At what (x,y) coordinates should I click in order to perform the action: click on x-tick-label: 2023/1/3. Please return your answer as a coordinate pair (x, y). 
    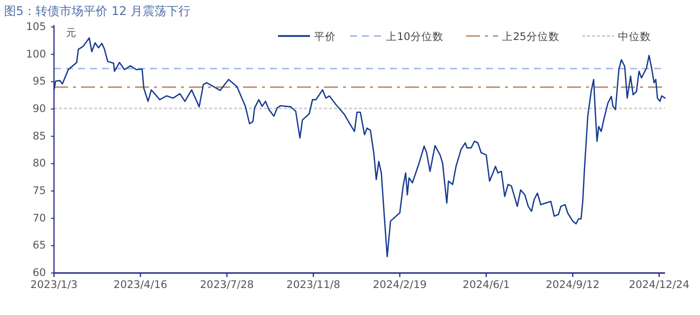
    Looking at the image, I should click on (54, 285).